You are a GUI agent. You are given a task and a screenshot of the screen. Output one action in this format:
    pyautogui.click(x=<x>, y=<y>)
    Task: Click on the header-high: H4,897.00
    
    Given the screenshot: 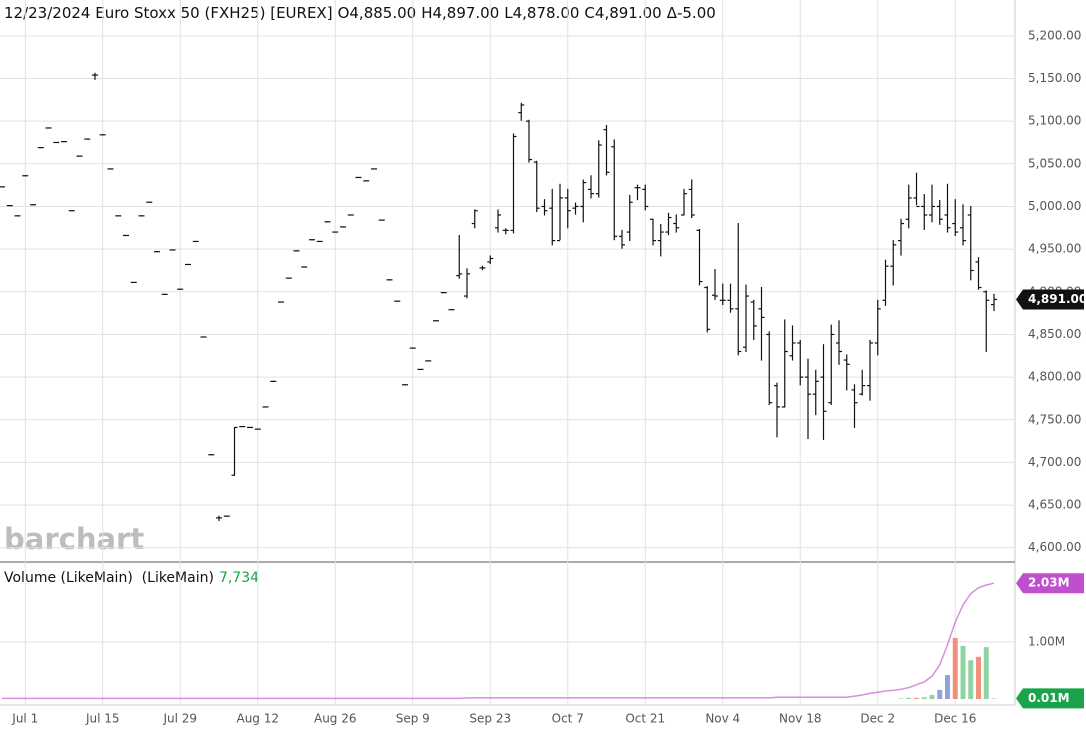 What is the action you would take?
    pyautogui.click(x=460, y=13)
    